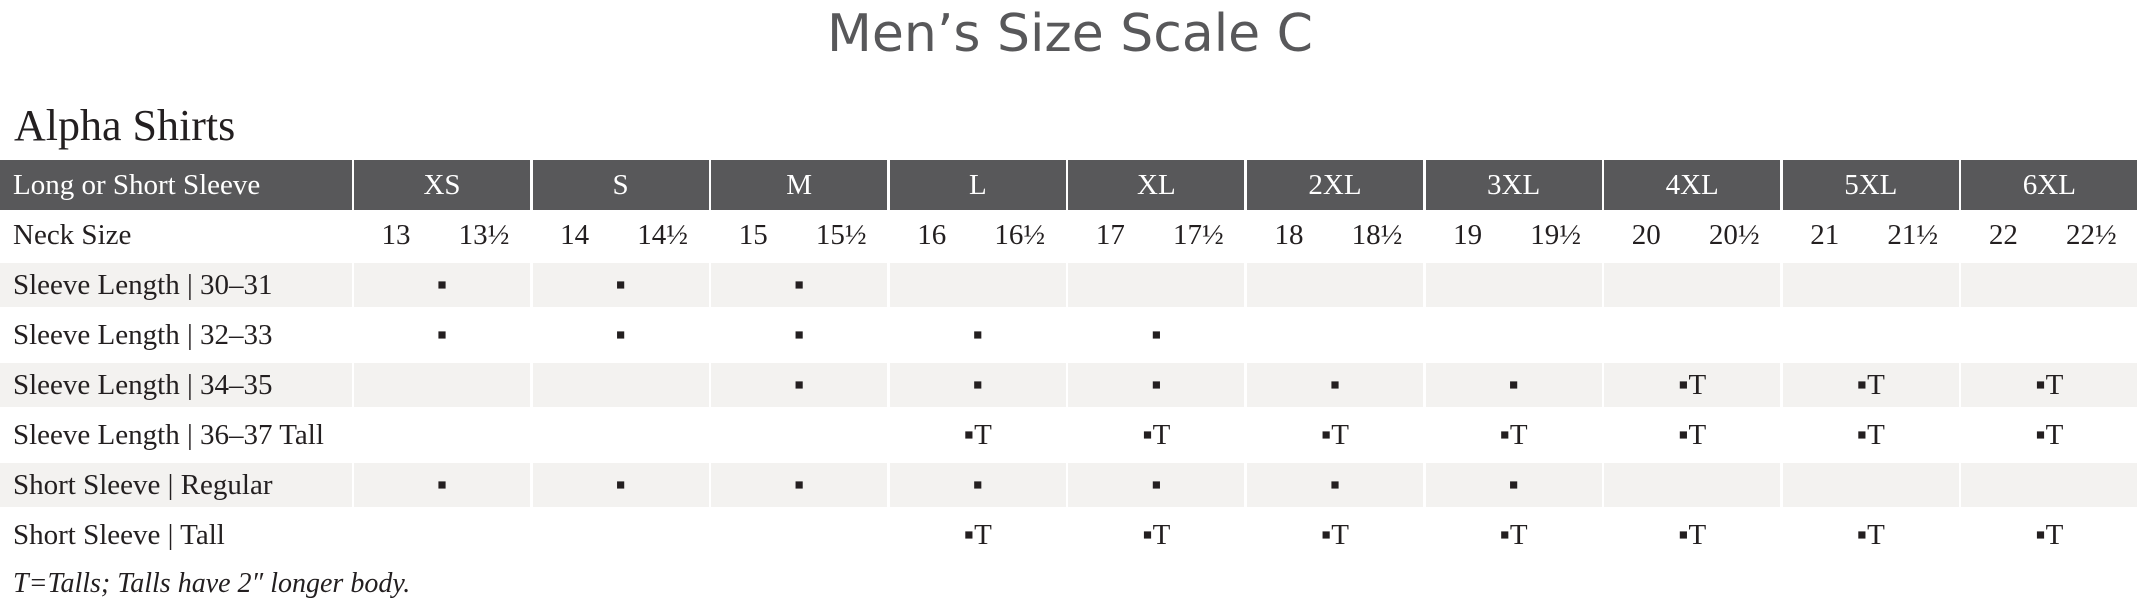  I want to click on row-label: Sleeve Length | 32–33, so click(143, 334).